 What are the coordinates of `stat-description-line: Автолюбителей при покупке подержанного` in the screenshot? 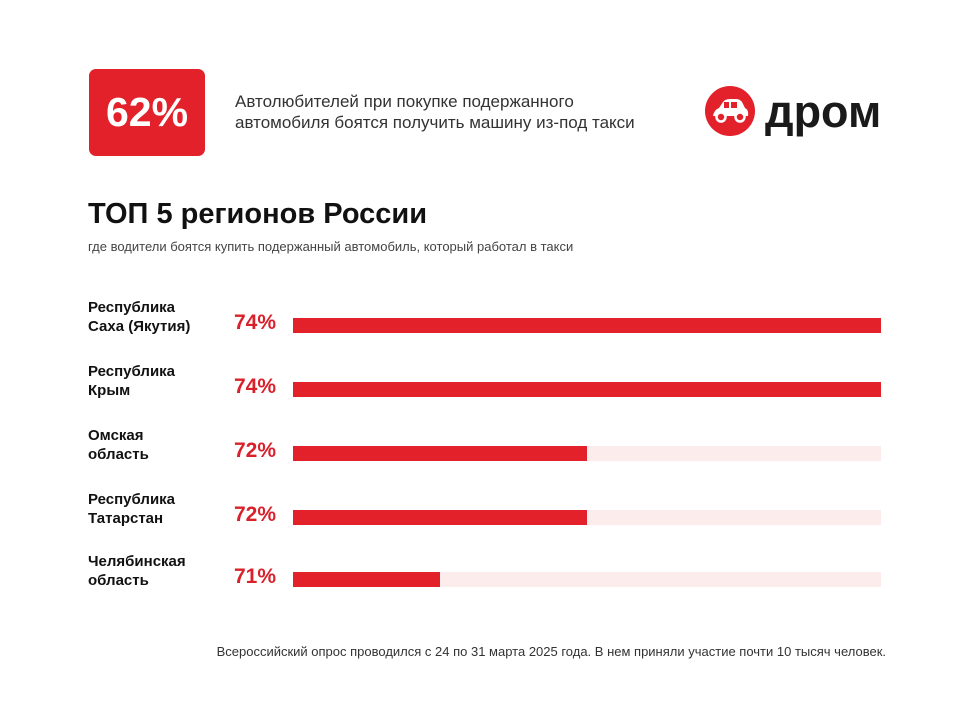 It's located at (404, 101).